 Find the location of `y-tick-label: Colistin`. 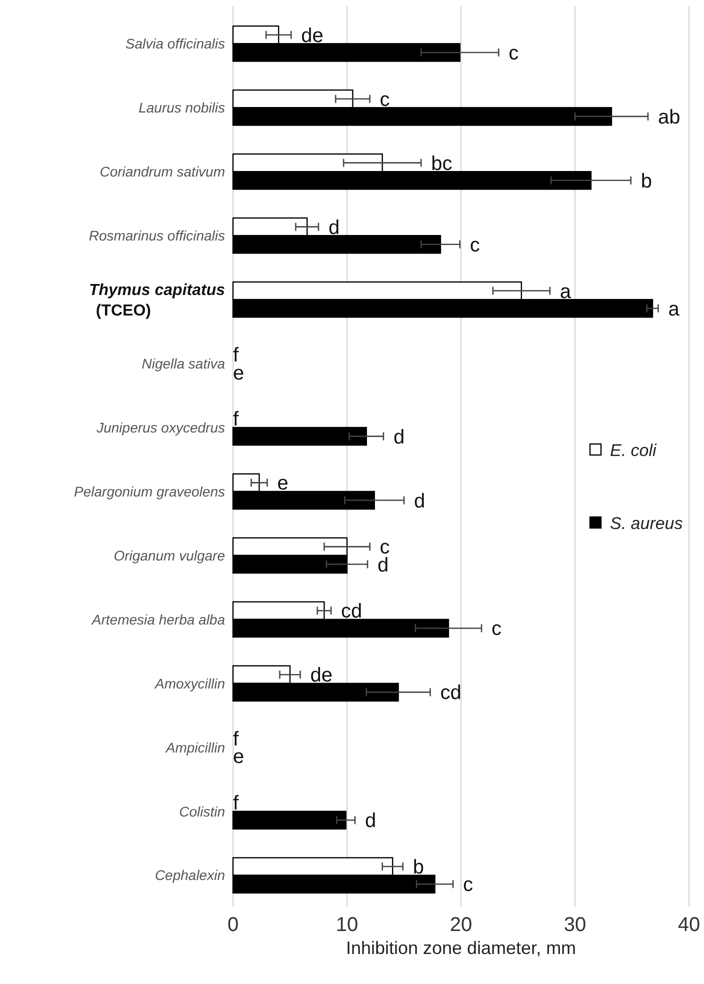

y-tick-label: Colistin is located at coordinates (202, 811).